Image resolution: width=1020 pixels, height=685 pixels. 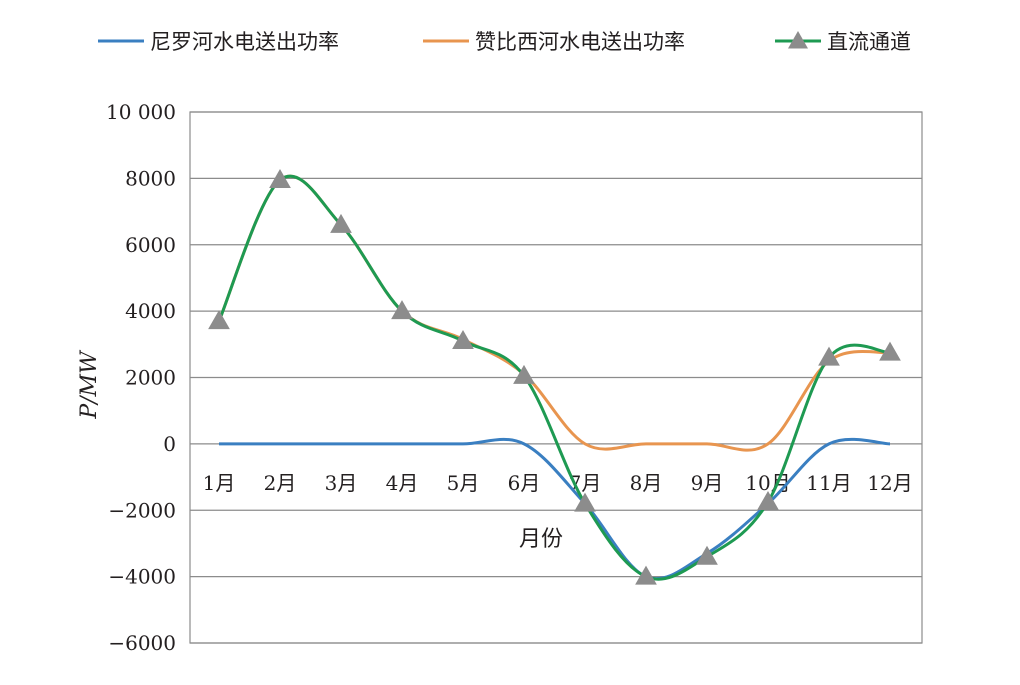 I want to click on x-tick-label: 6月, so click(x=524, y=483).